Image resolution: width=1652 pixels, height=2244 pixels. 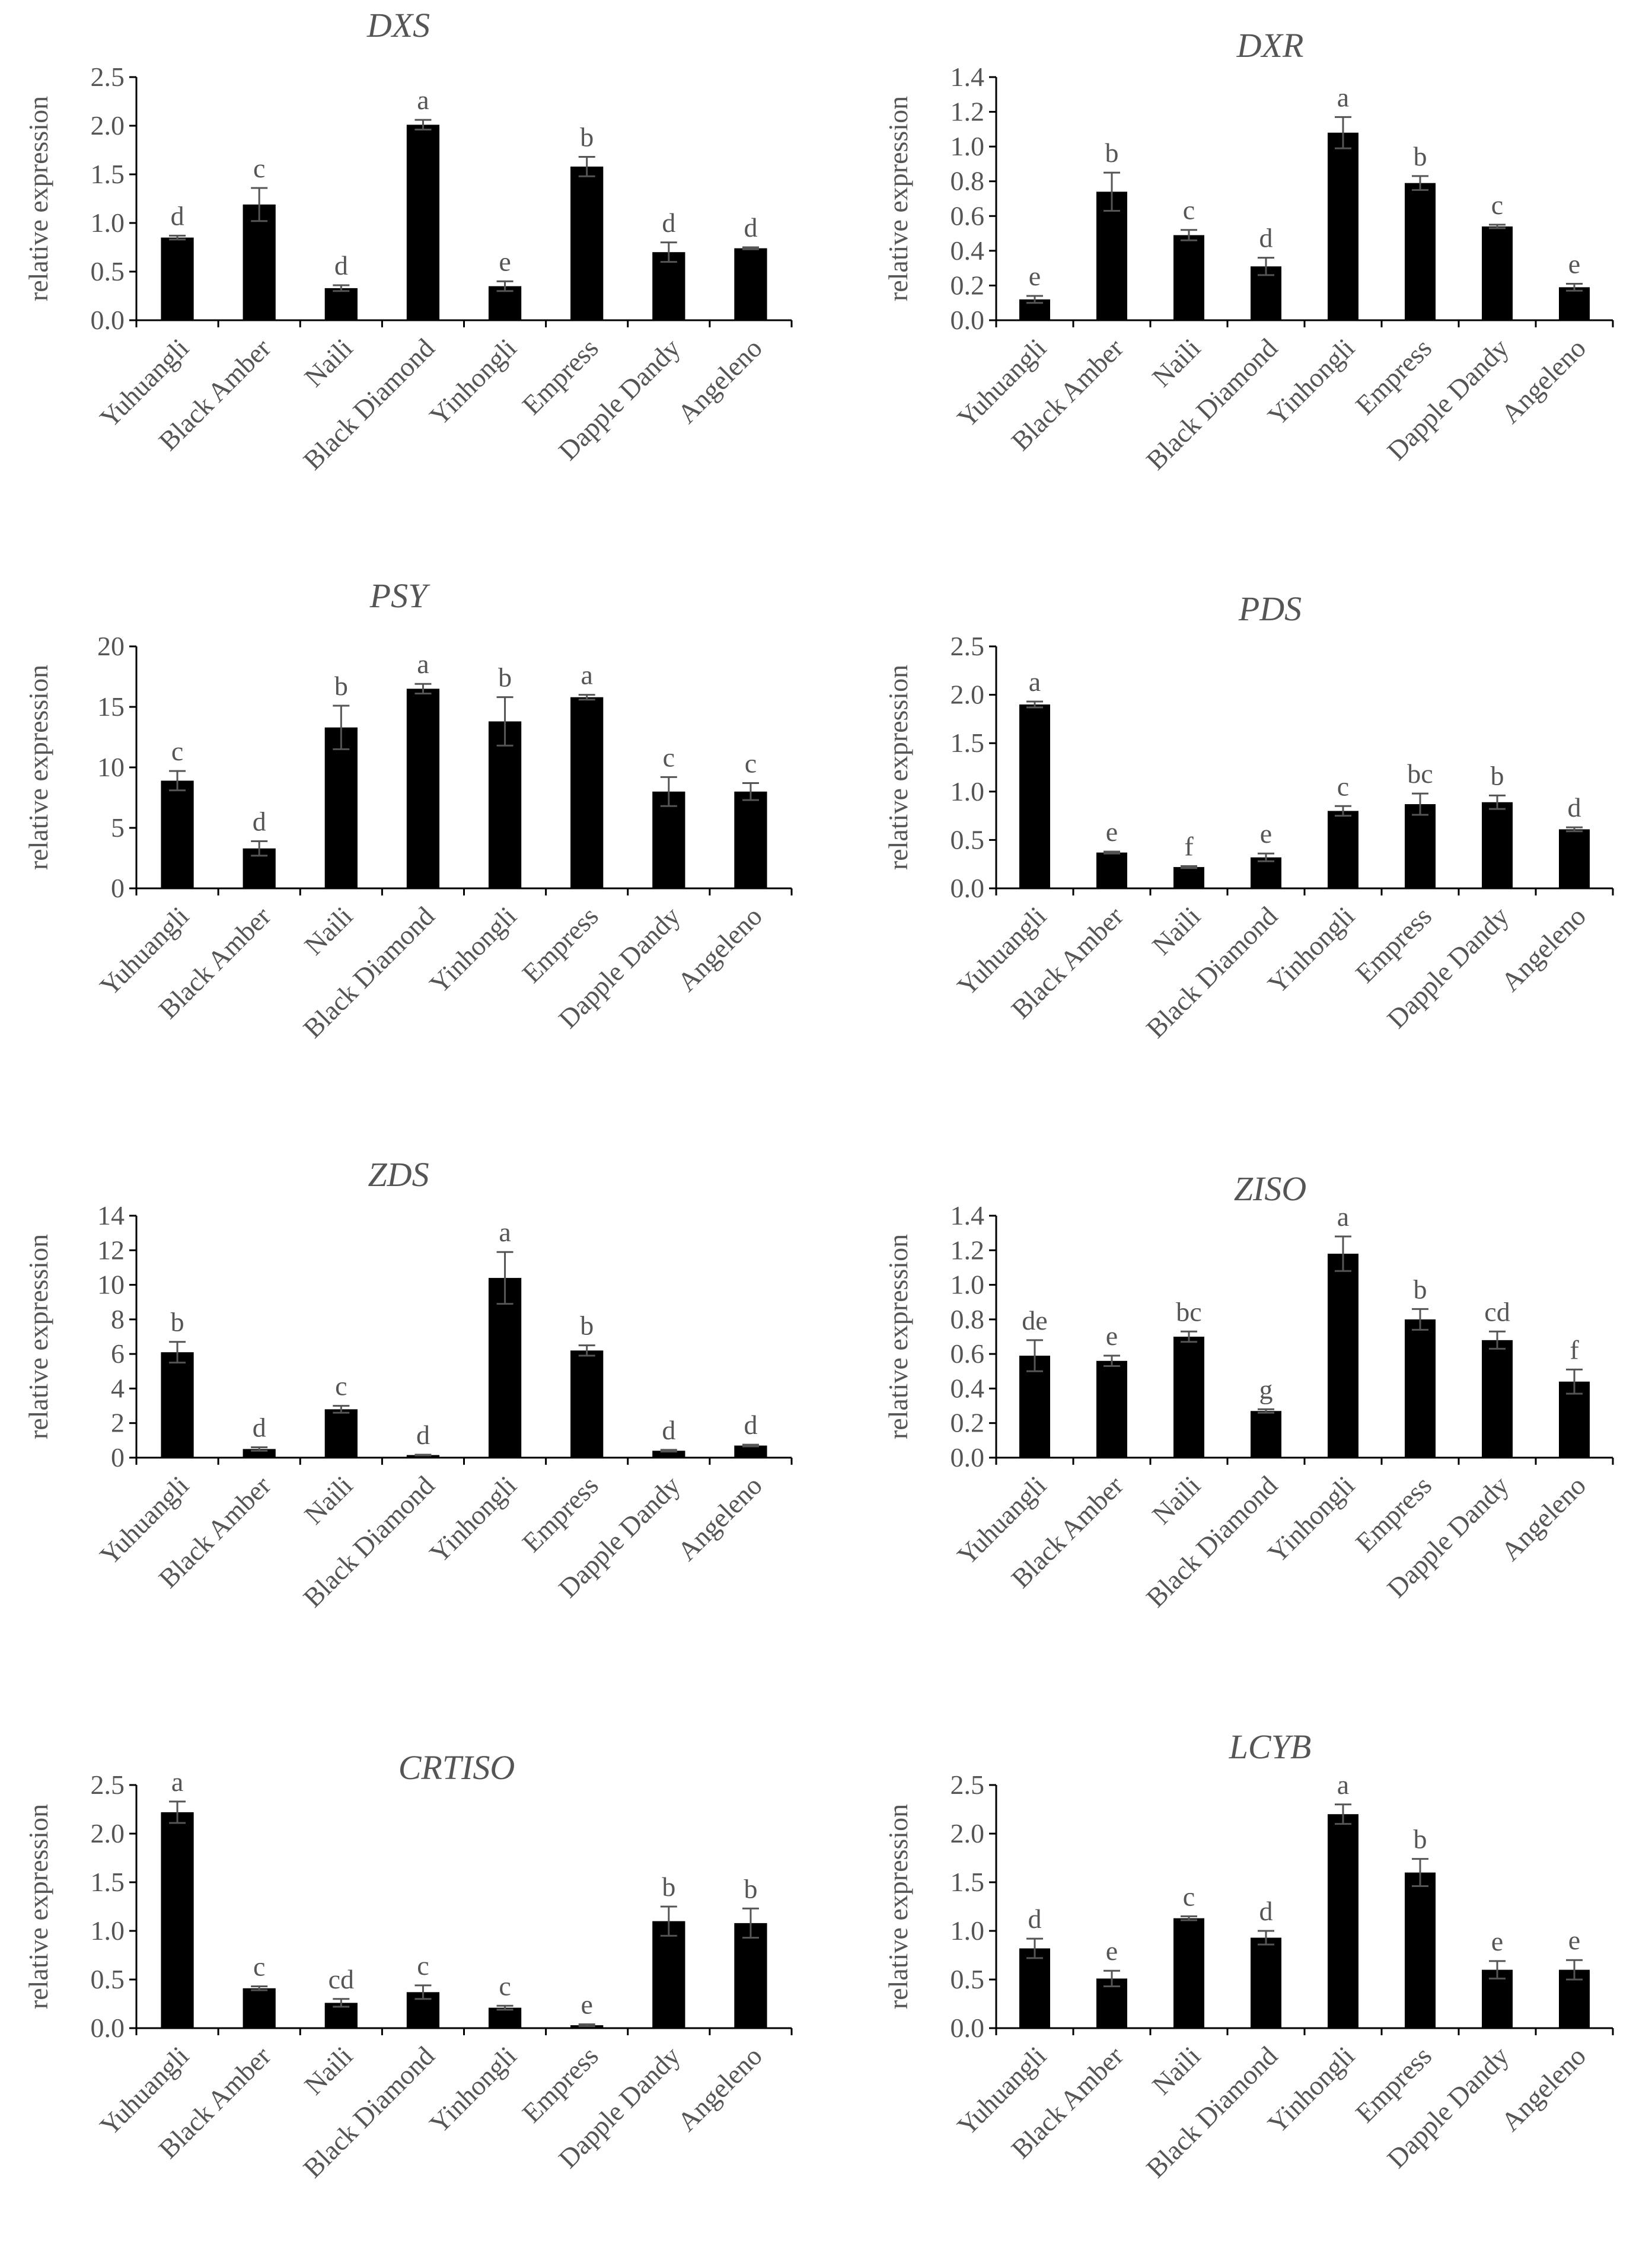 What do you see at coordinates (400, 595) in the screenshot?
I see `chart-title: PSY` at bounding box center [400, 595].